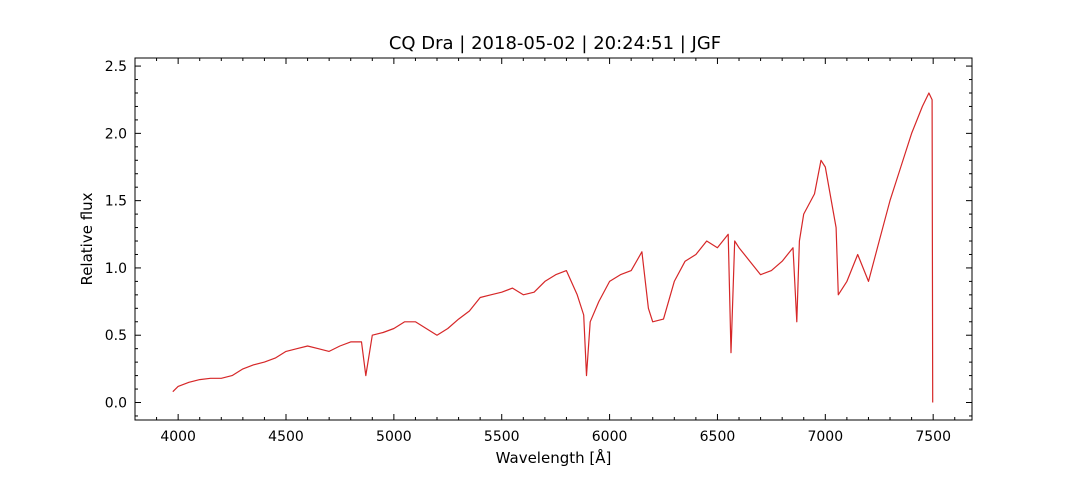 The image size is (1080, 480). I want to click on x-tick-label: 5000, so click(394, 437).